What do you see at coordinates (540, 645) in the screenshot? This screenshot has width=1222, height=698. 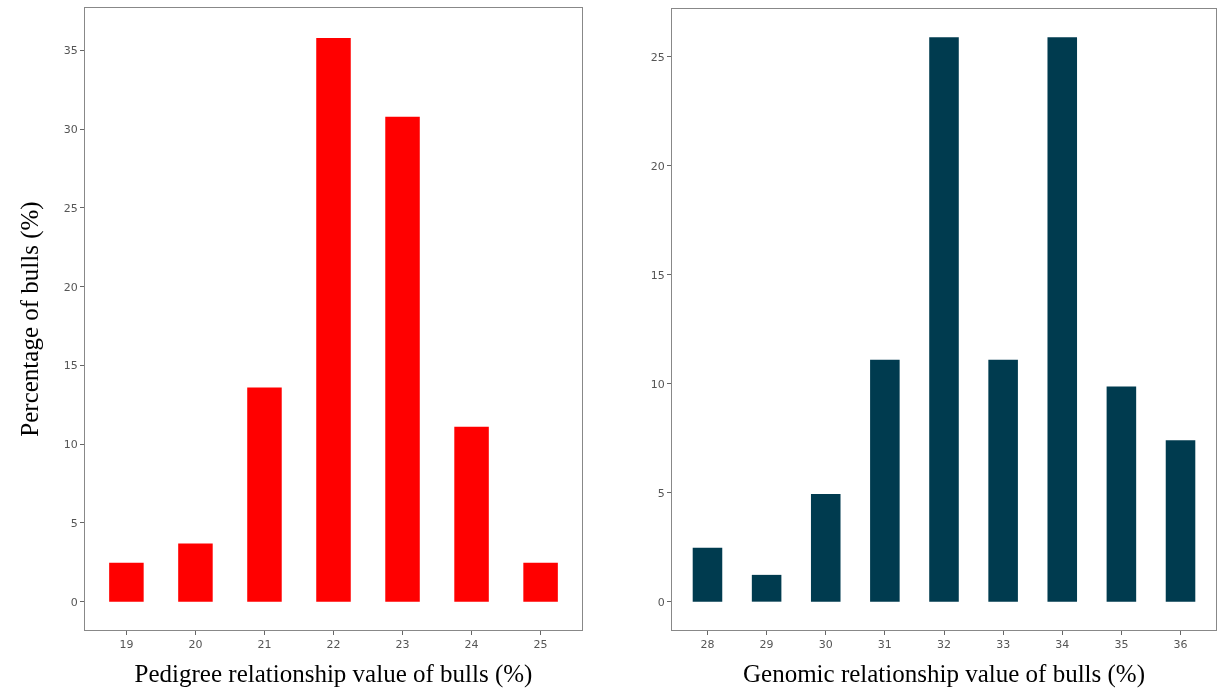 I see `x-tick-label: 25` at bounding box center [540, 645].